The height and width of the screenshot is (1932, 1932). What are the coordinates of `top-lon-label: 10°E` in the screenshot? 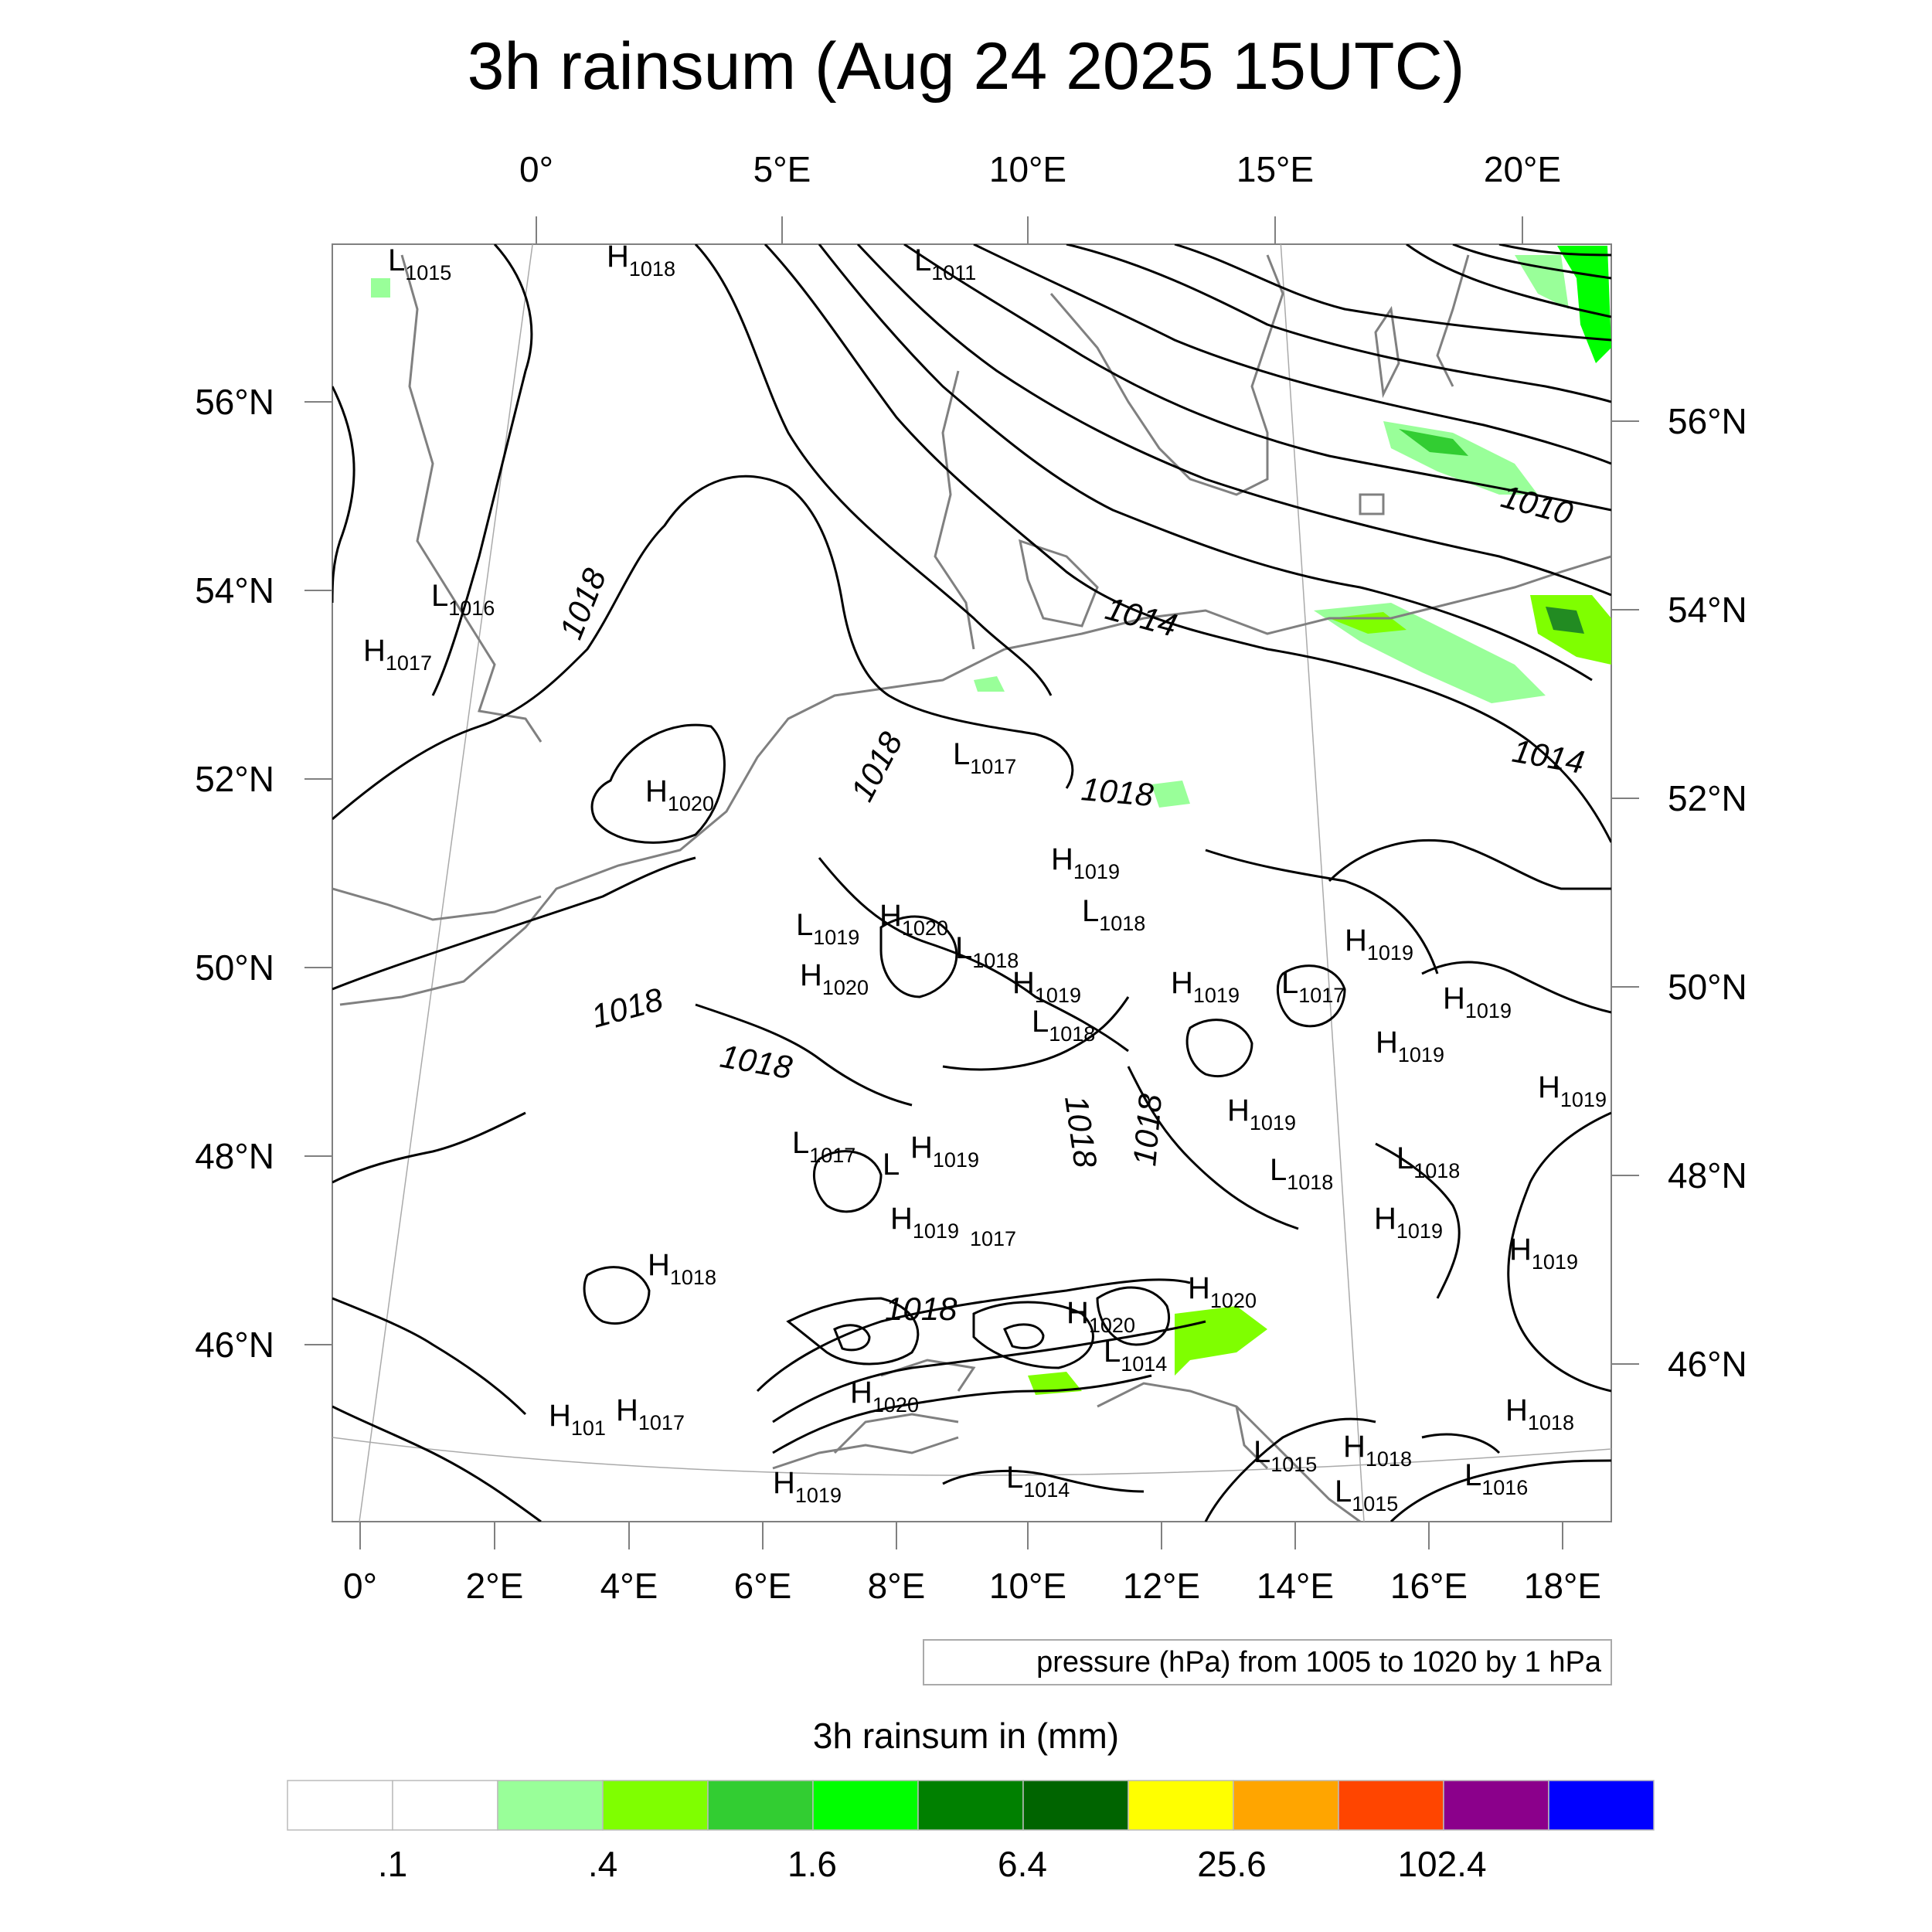 It's located at (1028, 169).